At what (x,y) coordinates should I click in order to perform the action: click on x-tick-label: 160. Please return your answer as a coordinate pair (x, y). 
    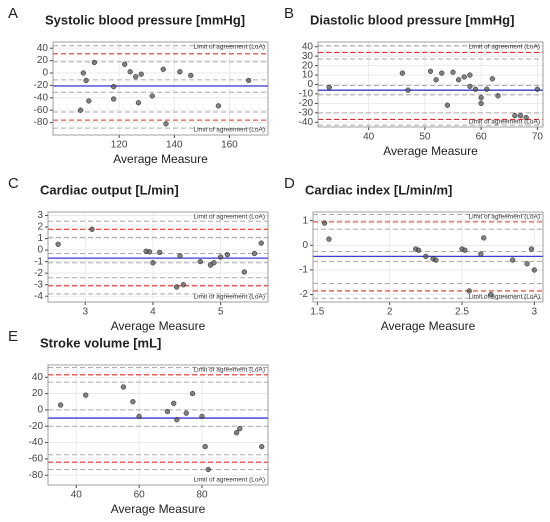
    Looking at the image, I should click on (229, 145).